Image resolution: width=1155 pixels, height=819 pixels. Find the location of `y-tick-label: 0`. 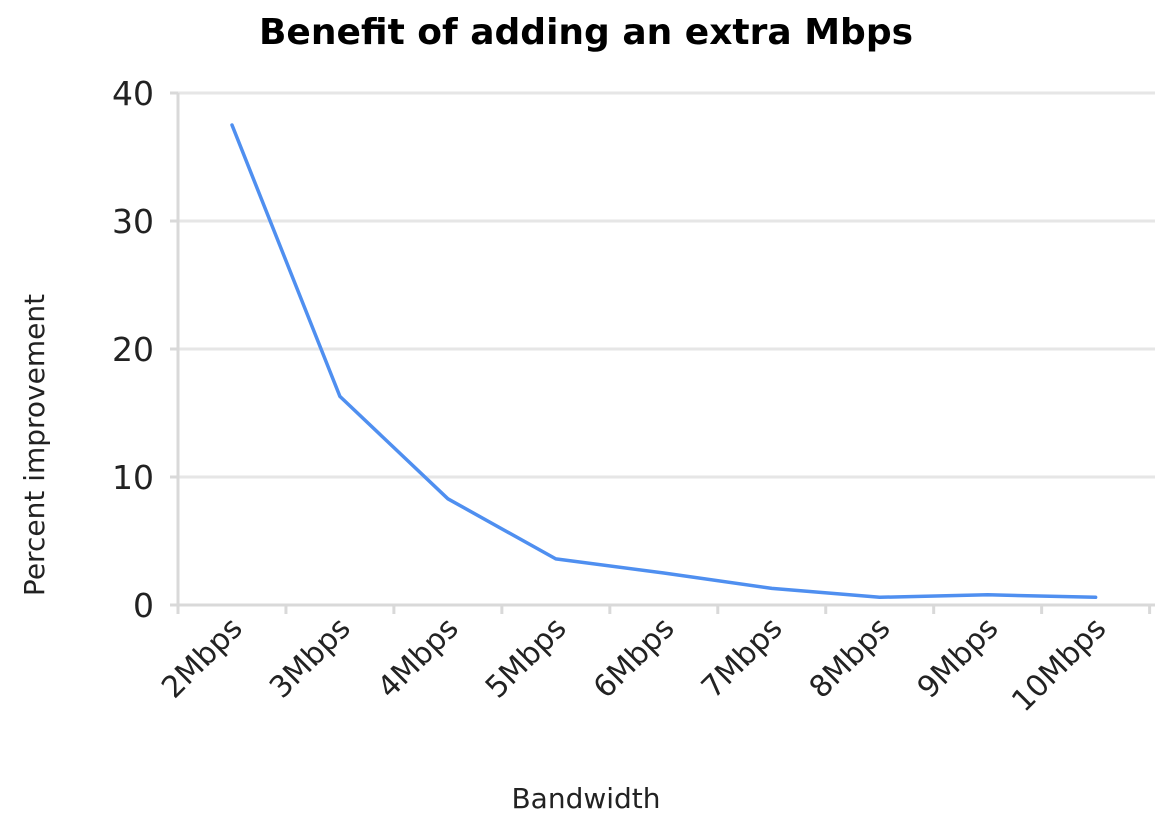

y-tick-label: 0 is located at coordinates (143, 605).